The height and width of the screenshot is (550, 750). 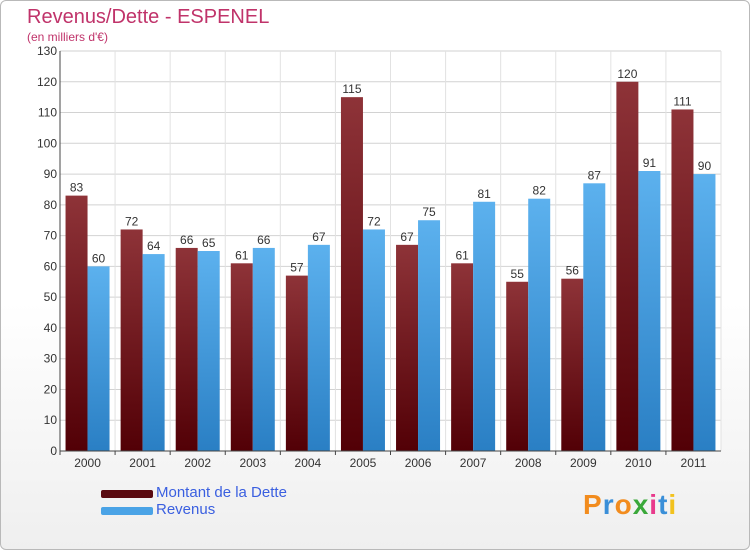 What do you see at coordinates (429, 212) in the screenshot?
I see `data-label-revenus: 75` at bounding box center [429, 212].